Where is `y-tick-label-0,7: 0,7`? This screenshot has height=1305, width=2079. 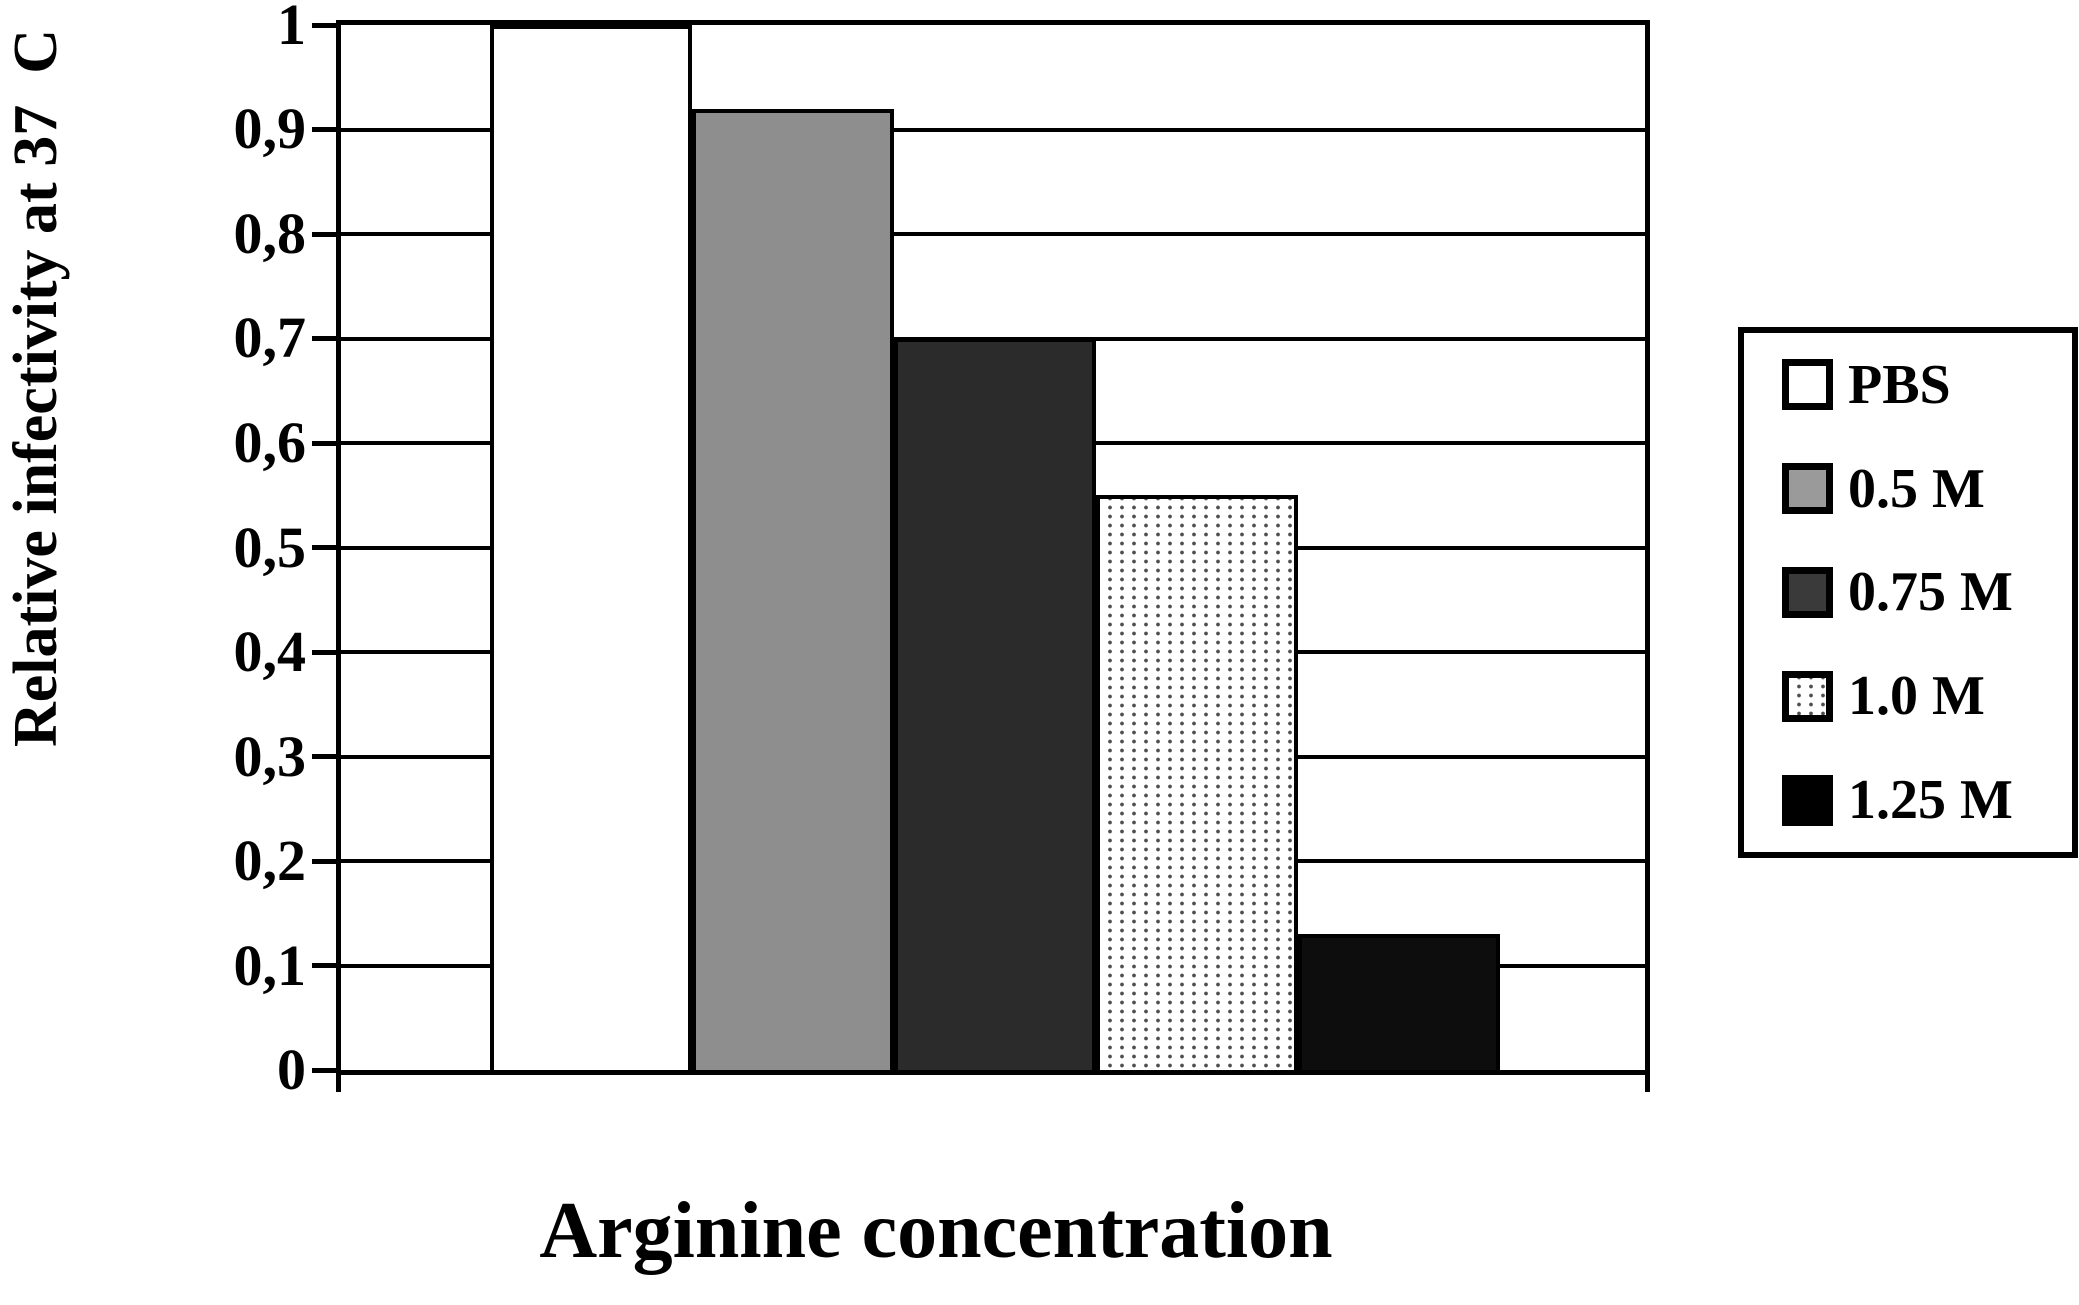 y-tick-label-0,7: 0,7 is located at coordinates (270, 337).